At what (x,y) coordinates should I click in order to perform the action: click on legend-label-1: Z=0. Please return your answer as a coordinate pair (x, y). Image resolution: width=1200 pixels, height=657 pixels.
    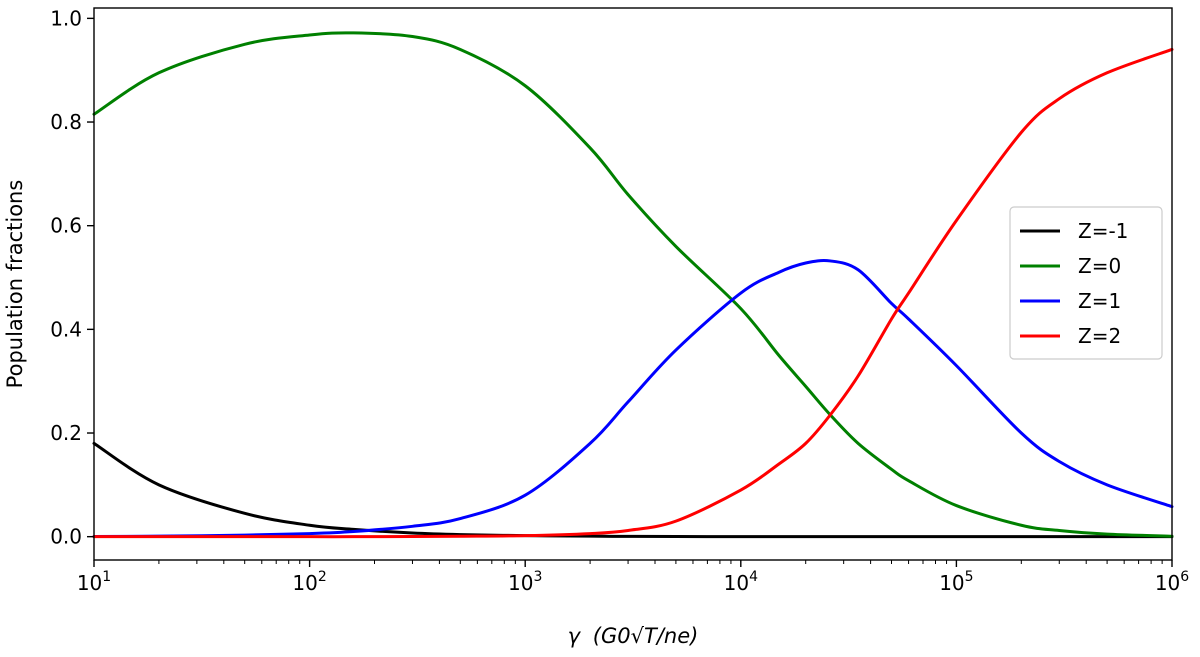
    Looking at the image, I should click on (1099, 266).